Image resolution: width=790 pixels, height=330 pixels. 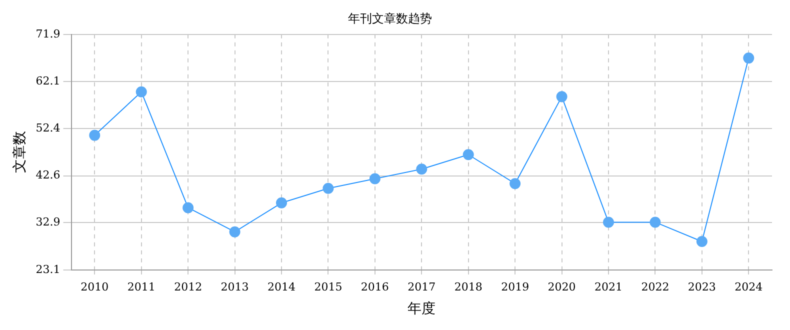 I want to click on x-tick-label: 2019, so click(x=515, y=287).